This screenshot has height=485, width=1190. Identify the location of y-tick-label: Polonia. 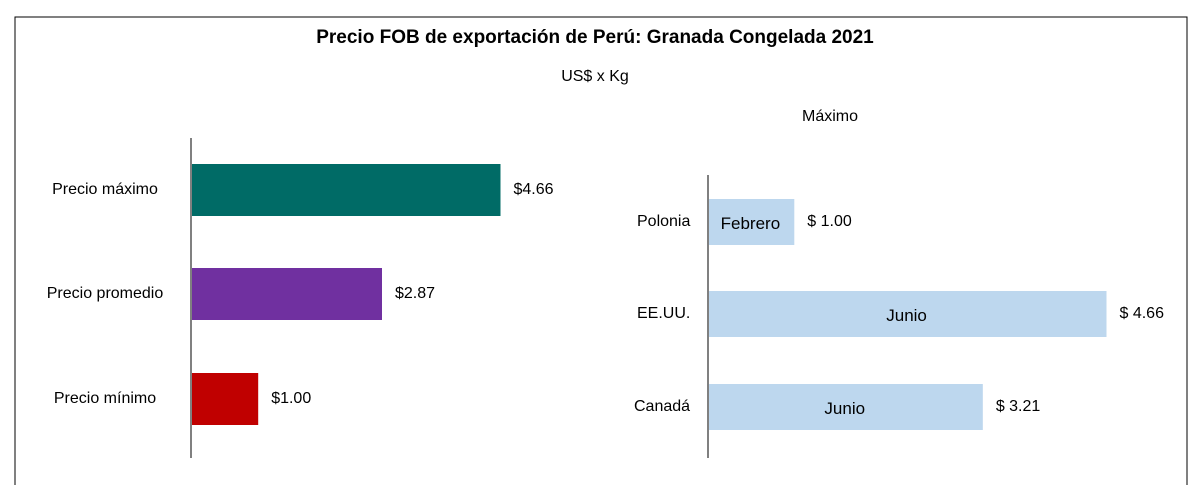
(664, 221).